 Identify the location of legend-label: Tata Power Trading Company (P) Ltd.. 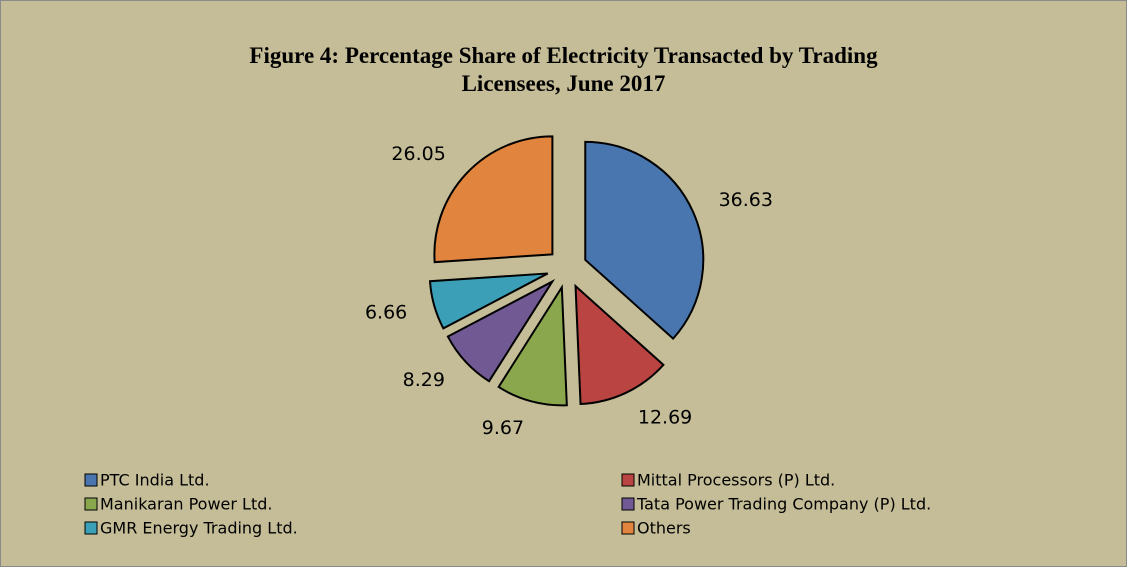
(783, 504).